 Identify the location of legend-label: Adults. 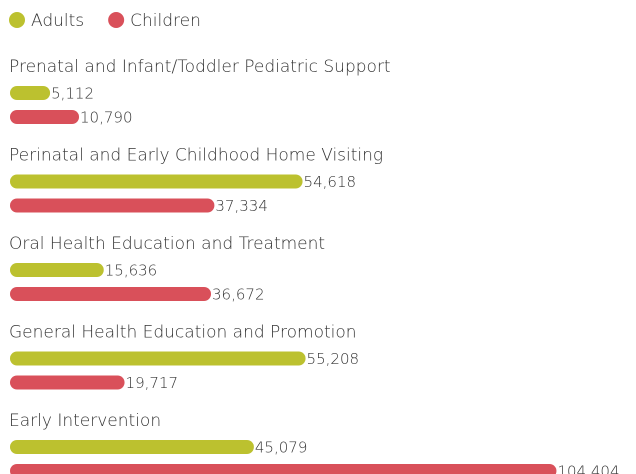
(57, 21).